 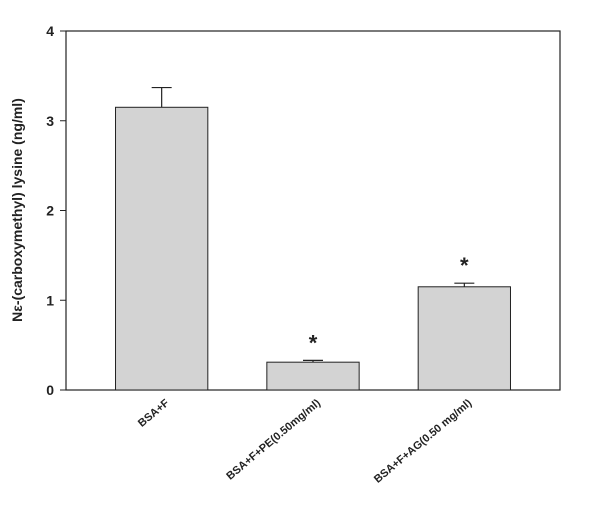 I want to click on y-tick-label: 3, so click(x=50, y=121).